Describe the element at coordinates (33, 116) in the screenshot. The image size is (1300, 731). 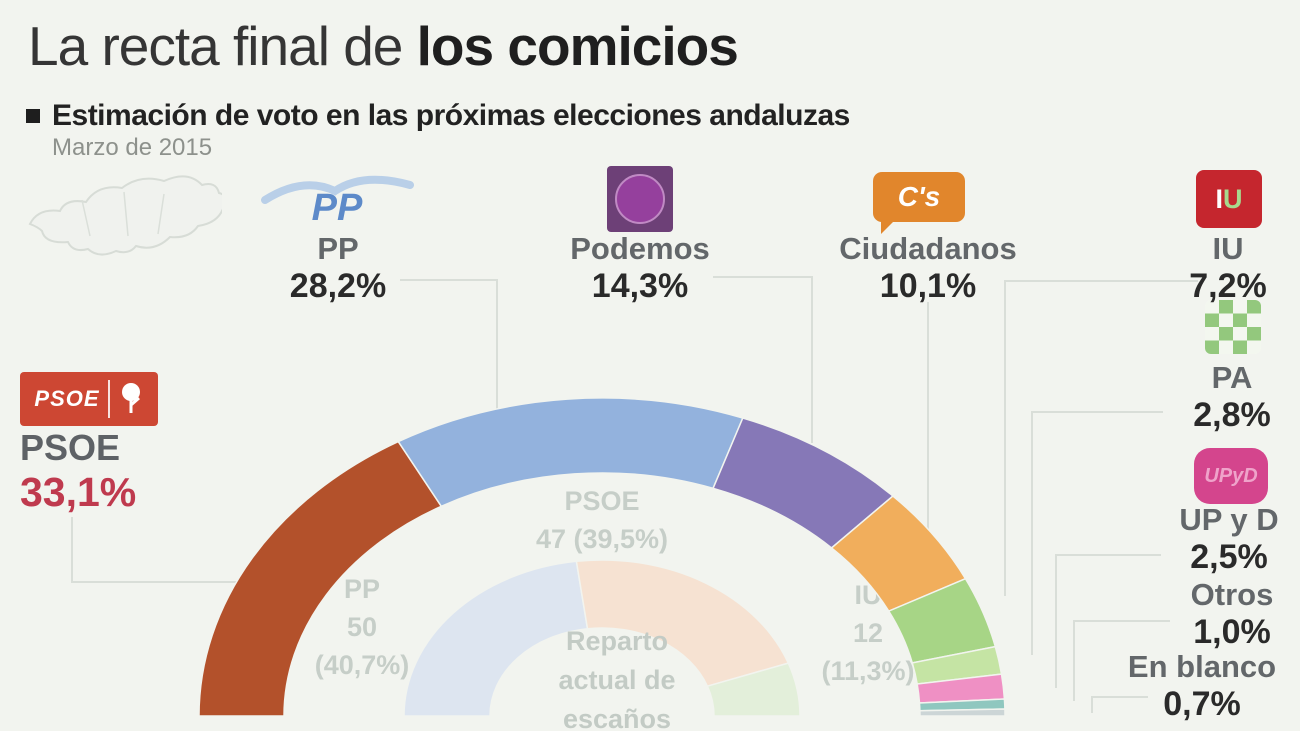
I see `square-bullet-icon` at that location.